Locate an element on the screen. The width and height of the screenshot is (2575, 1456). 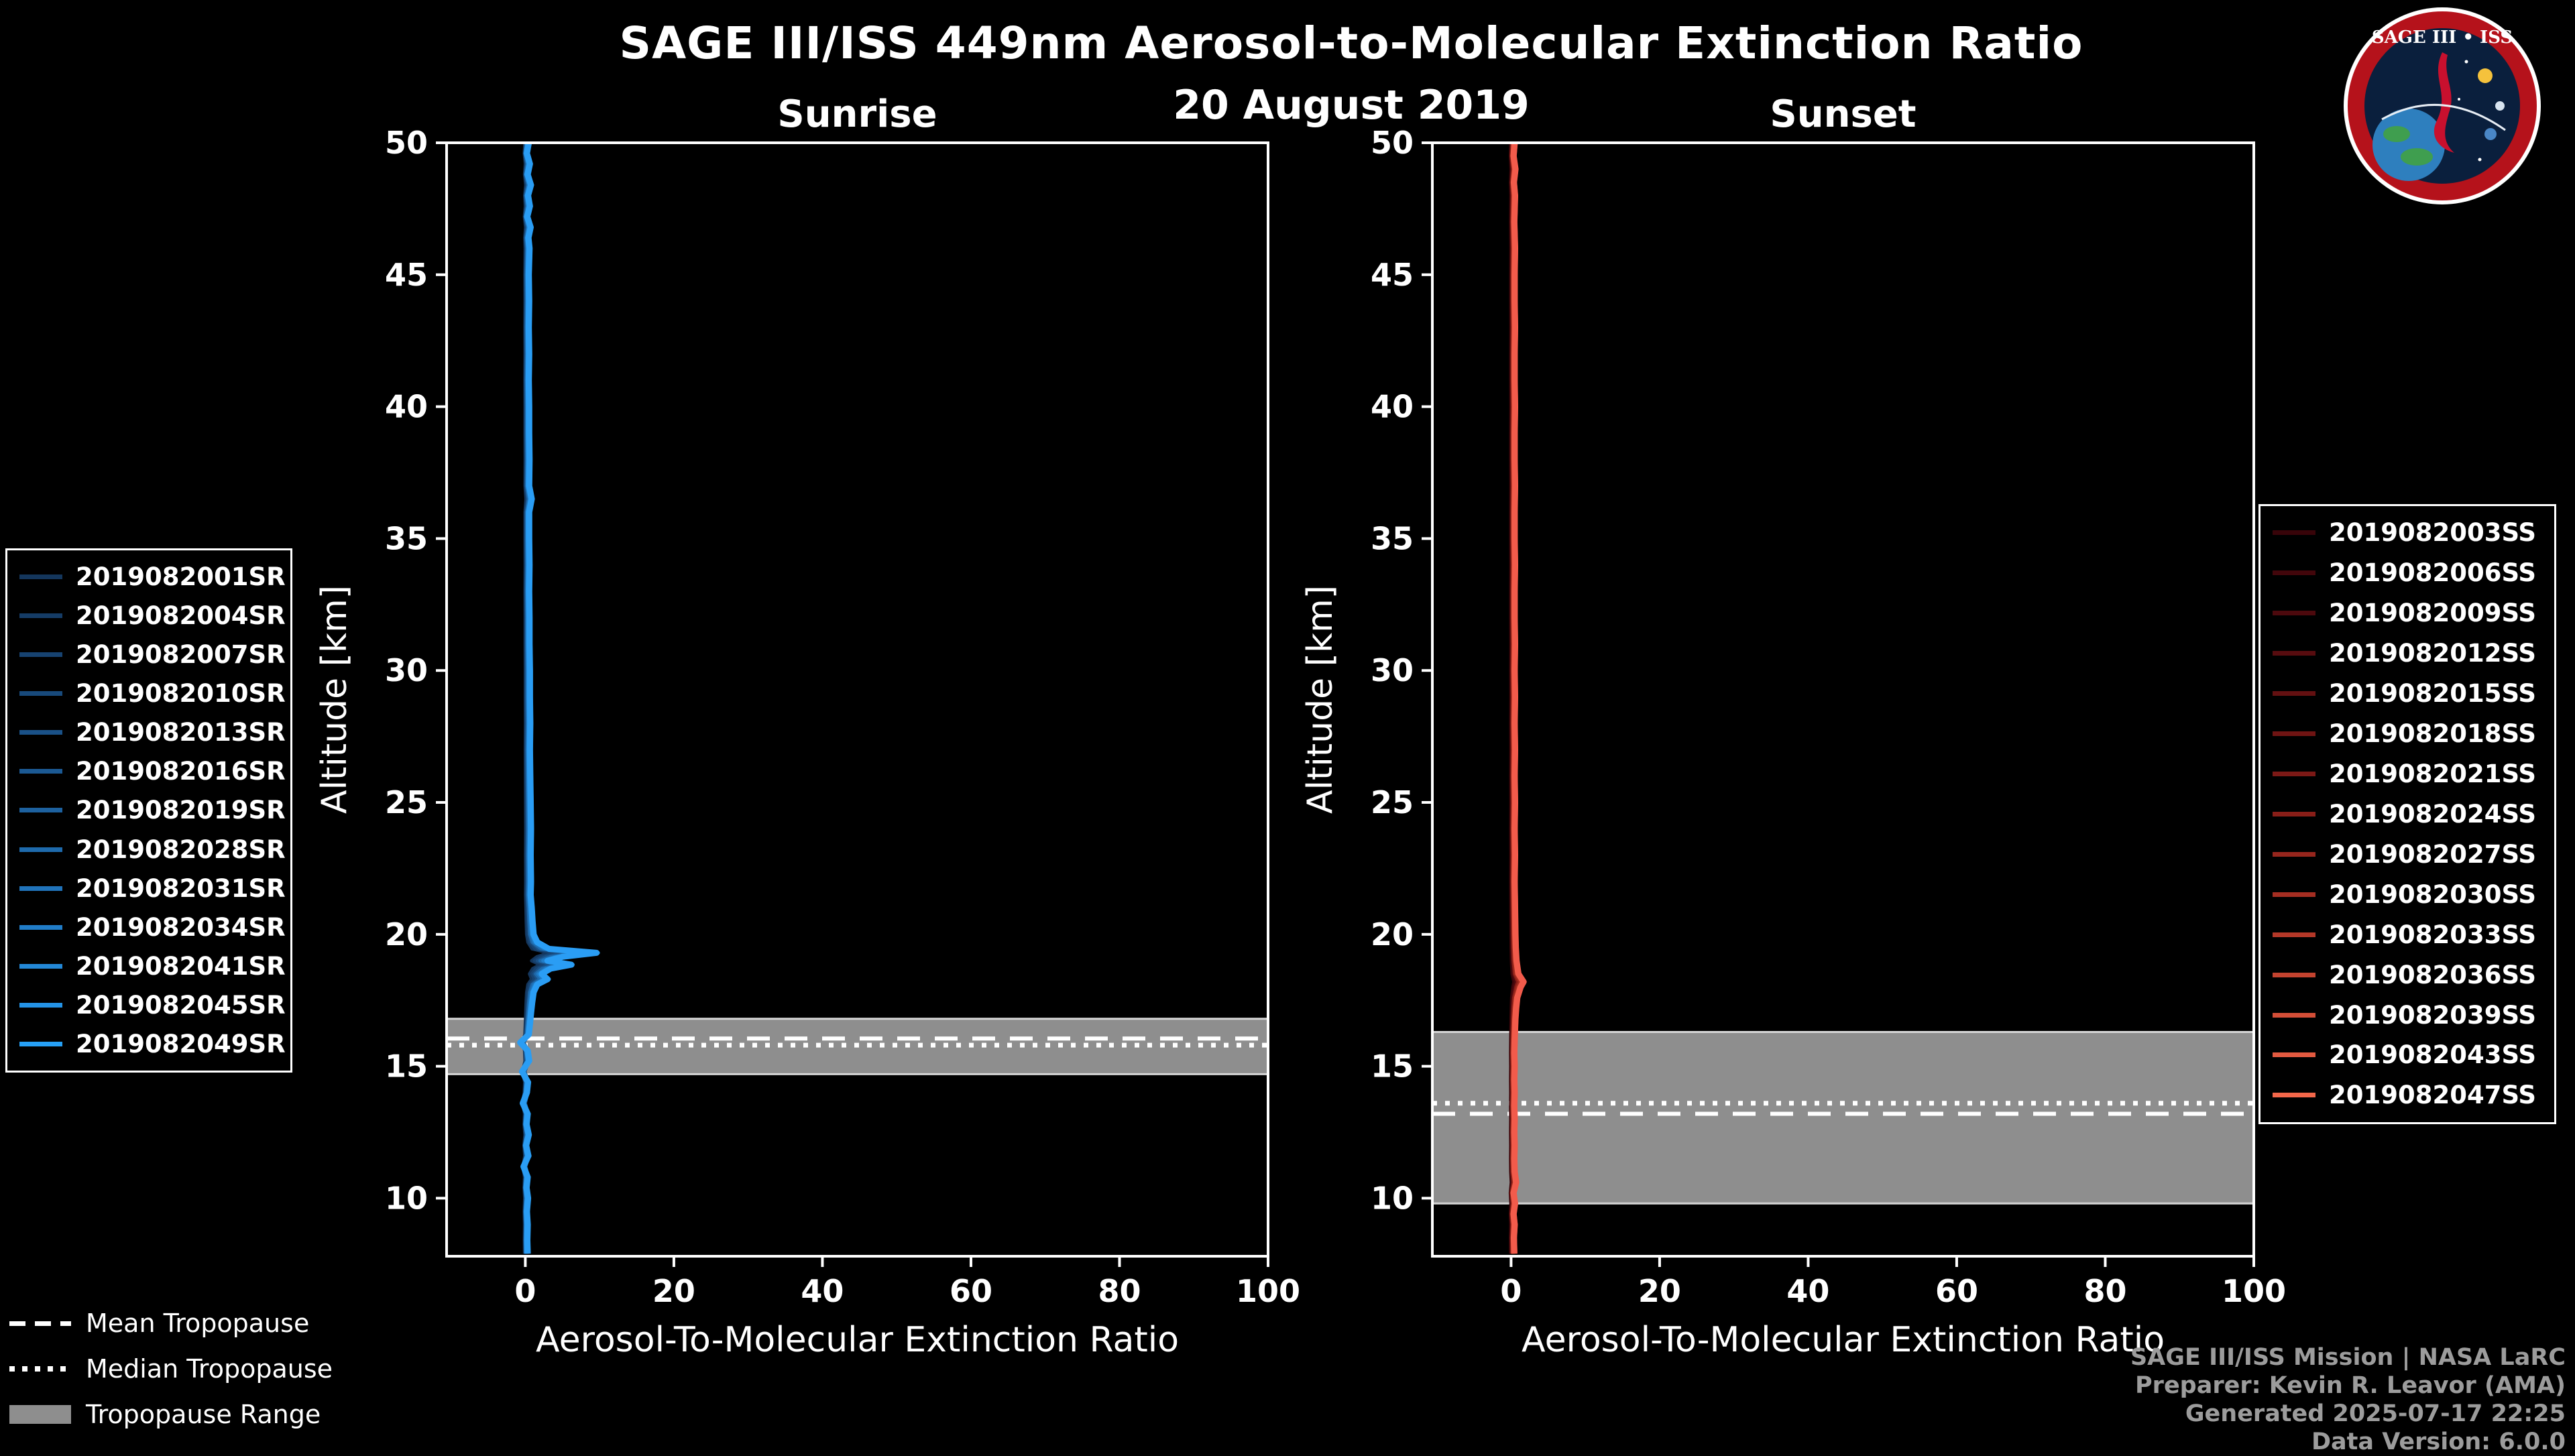
svg-text: 15 is located at coordinates (1392, 1066).